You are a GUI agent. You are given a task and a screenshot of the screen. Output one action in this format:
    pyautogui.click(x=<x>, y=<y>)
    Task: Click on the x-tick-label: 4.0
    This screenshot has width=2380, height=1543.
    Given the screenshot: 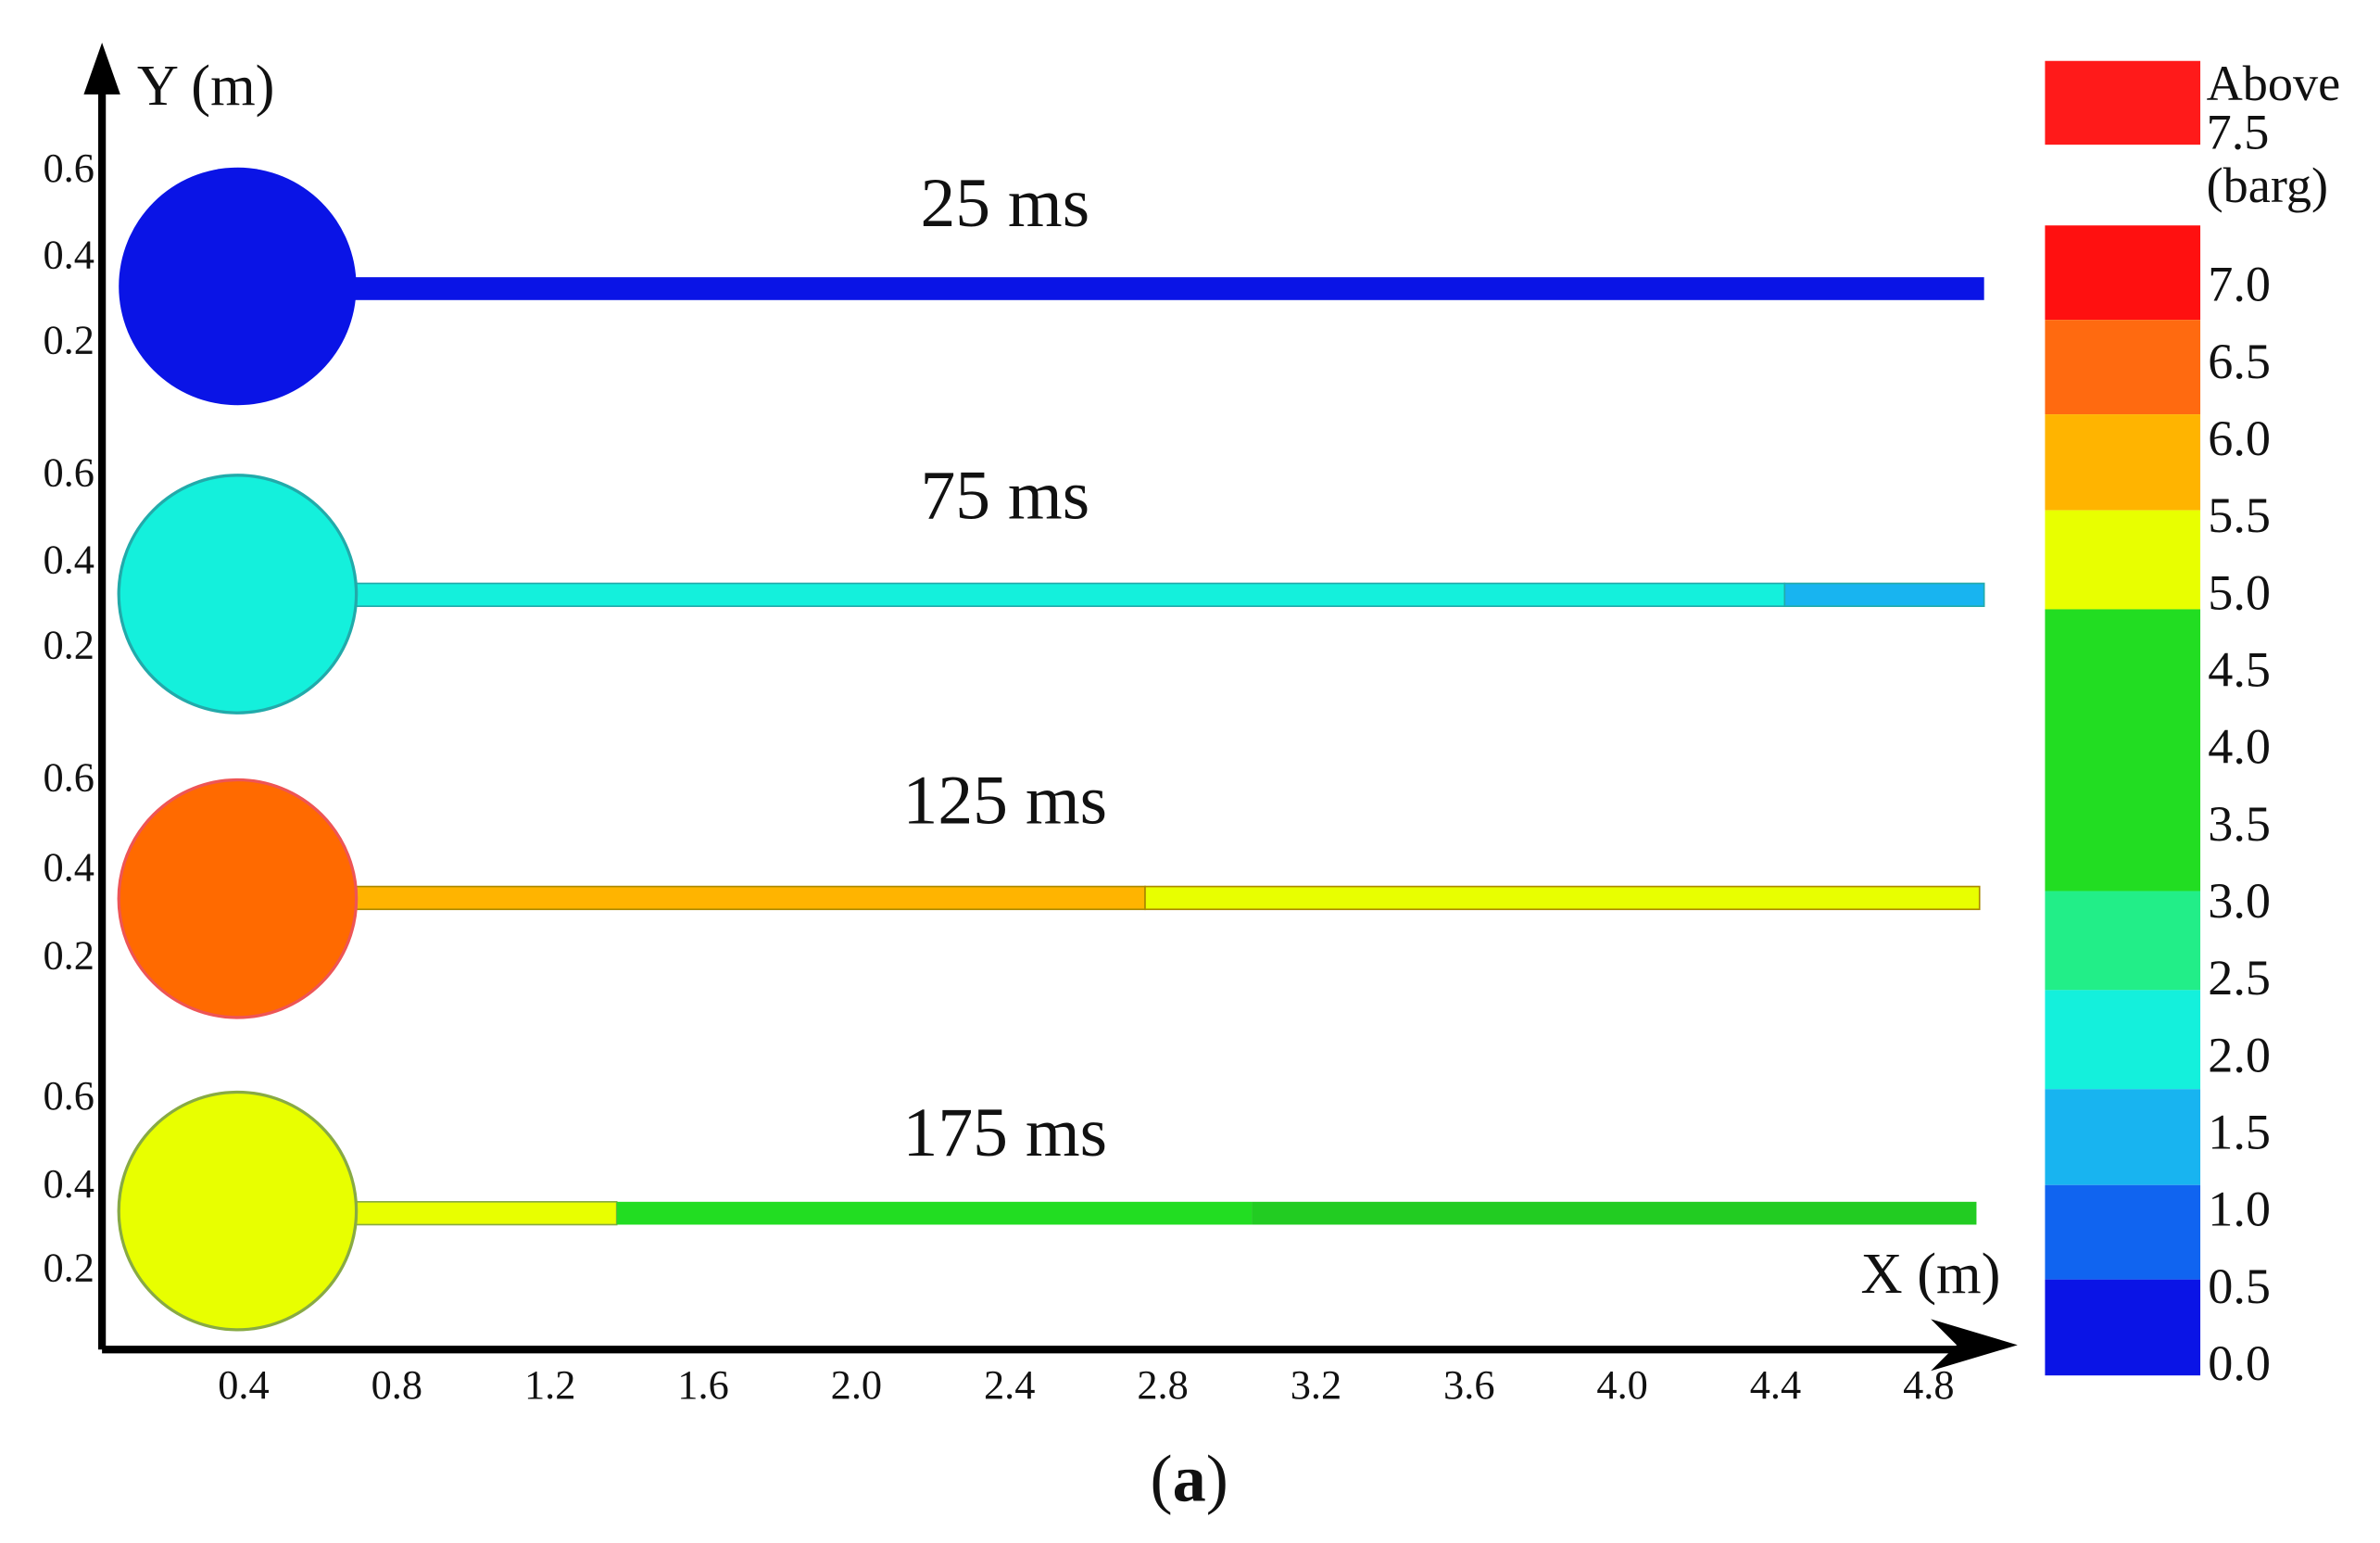 What is the action you would take?
    pyautogui.click(x=1621, y=1384)
    